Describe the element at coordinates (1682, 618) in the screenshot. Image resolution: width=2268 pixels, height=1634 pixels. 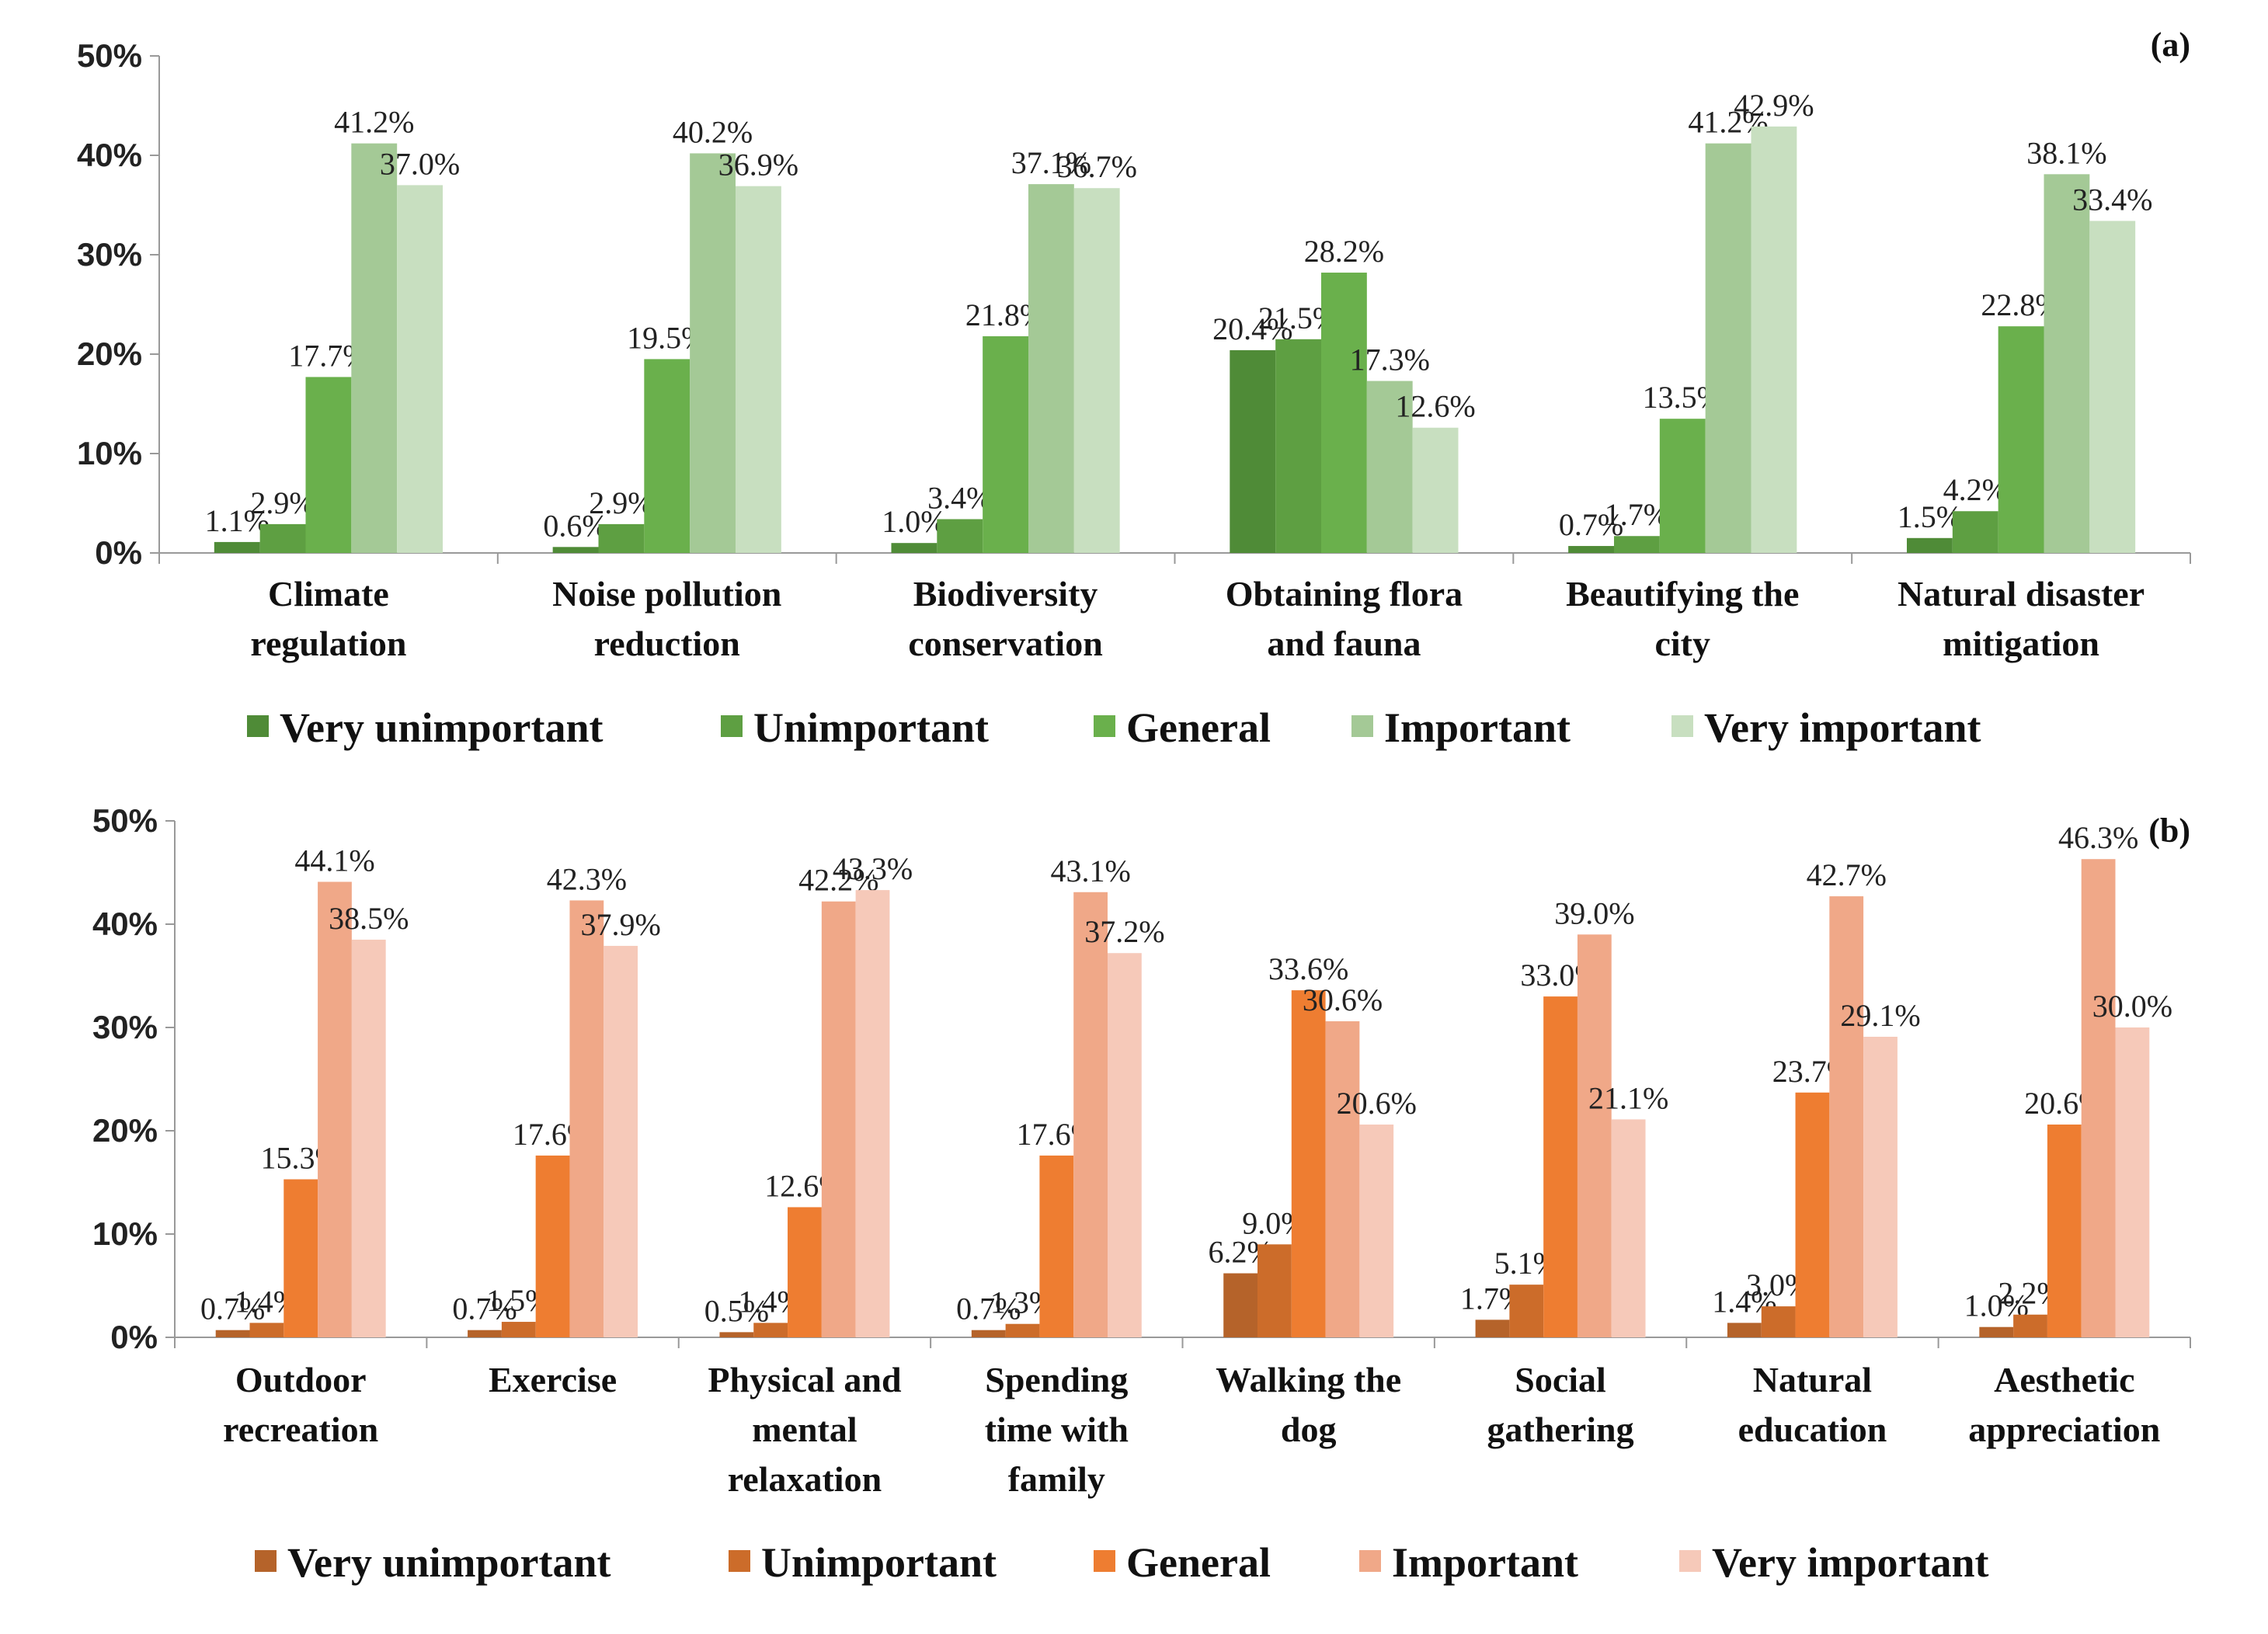
I see `category-label: Beautifying the city` at that location.